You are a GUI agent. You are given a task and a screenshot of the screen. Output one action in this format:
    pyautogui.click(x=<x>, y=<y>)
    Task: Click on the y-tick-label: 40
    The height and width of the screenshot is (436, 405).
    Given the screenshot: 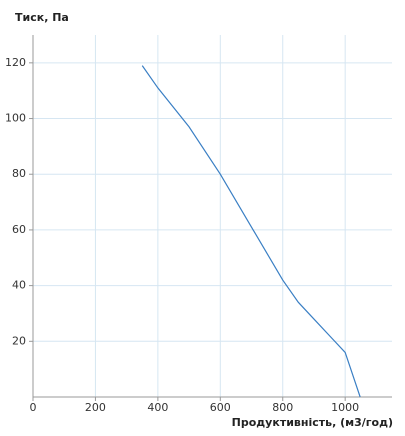 What is the action you would take?
    pyautogui.click(x=19, y=285)
    